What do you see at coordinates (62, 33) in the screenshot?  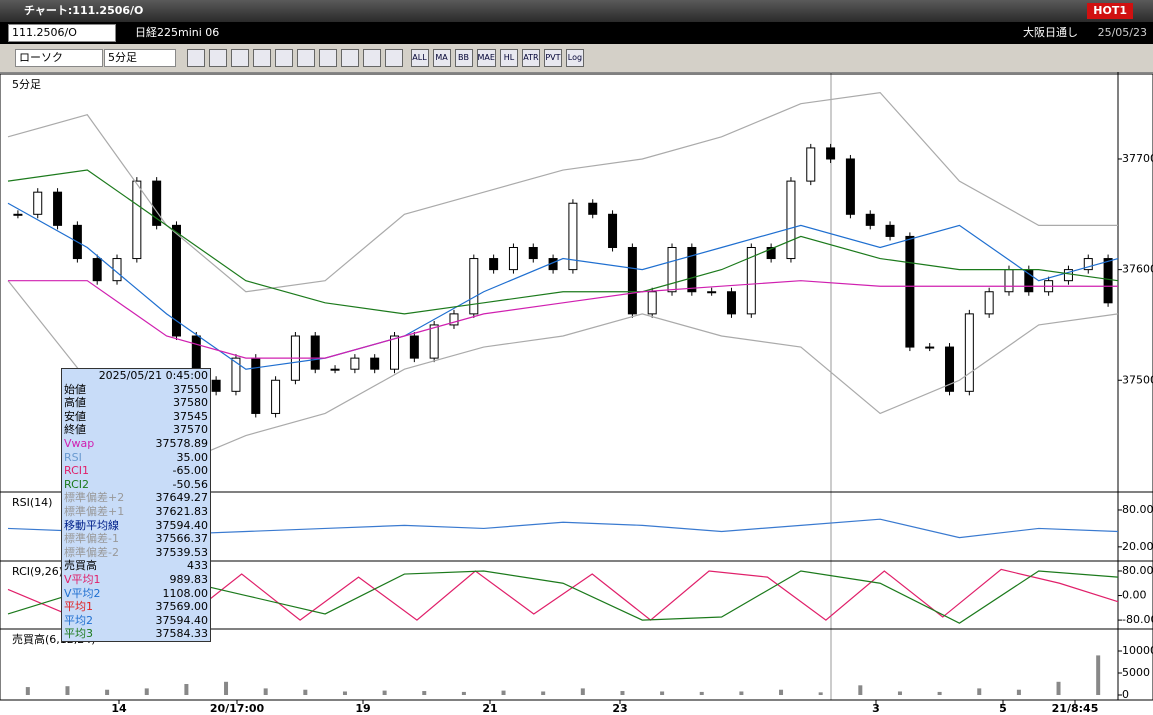 I see `code-input: 111.2506/O` at bounding box center [62, 33].